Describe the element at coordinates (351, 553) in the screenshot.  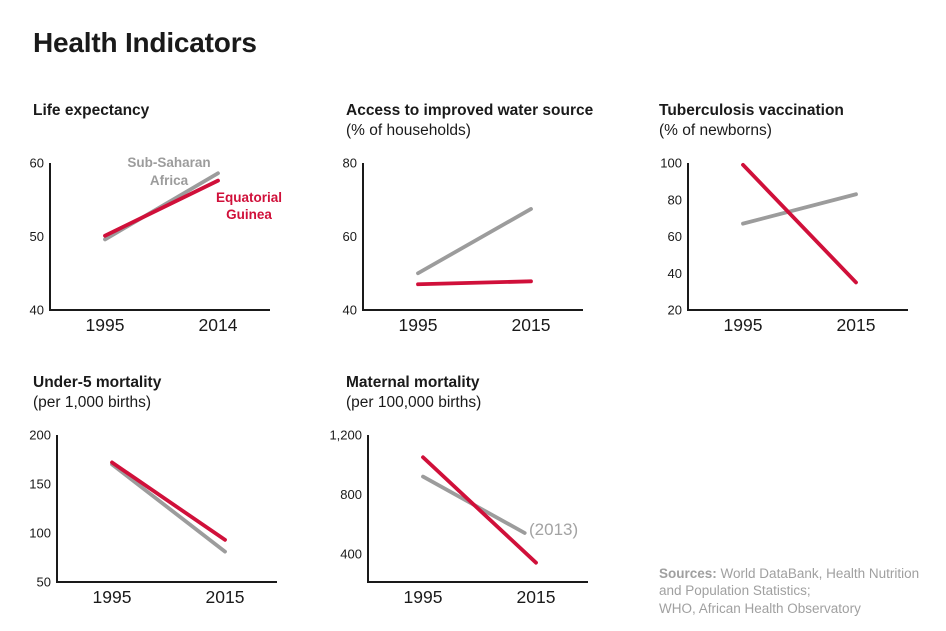
I see `svg-text: 400` at that location.